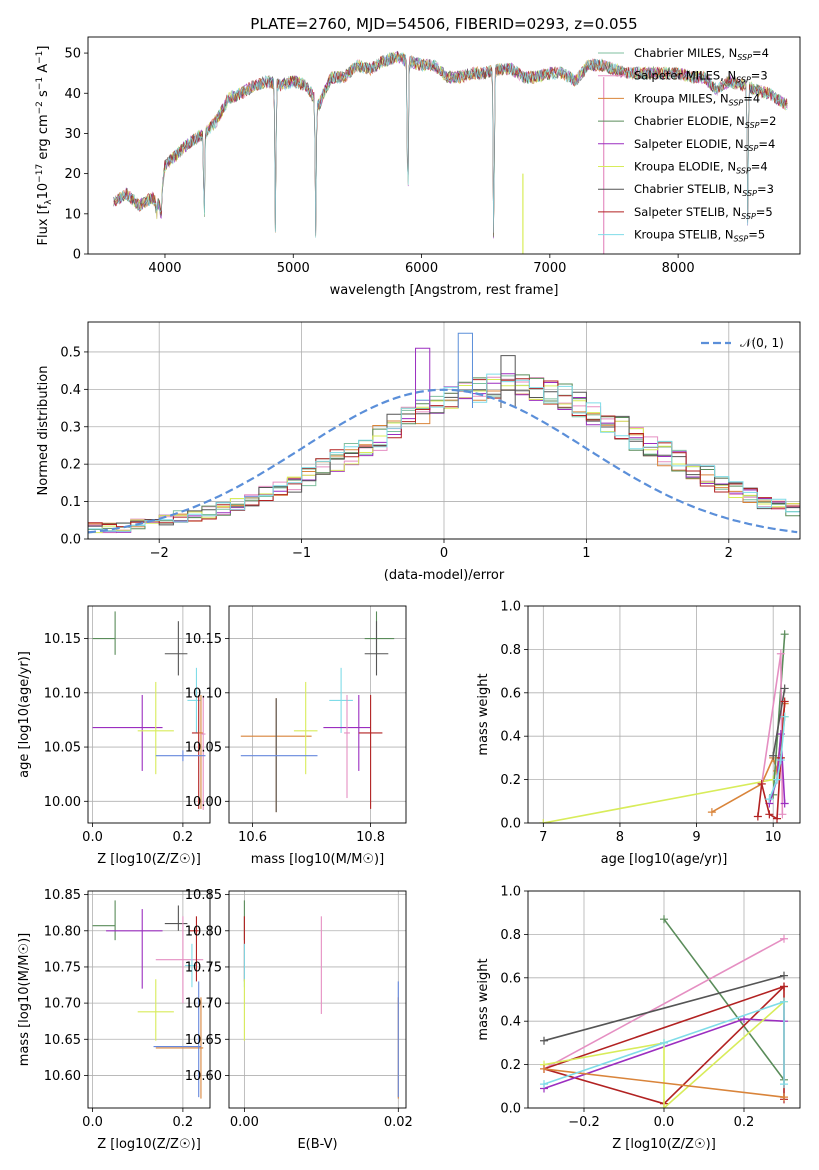 The width and height of the screenshot is (819, 1170). What do you see at coordinates (24, 714) in the screenshot?
I see `age-vs-Z-ylabel: age [log10(age/yr)]` at bounding box center [24, 714].